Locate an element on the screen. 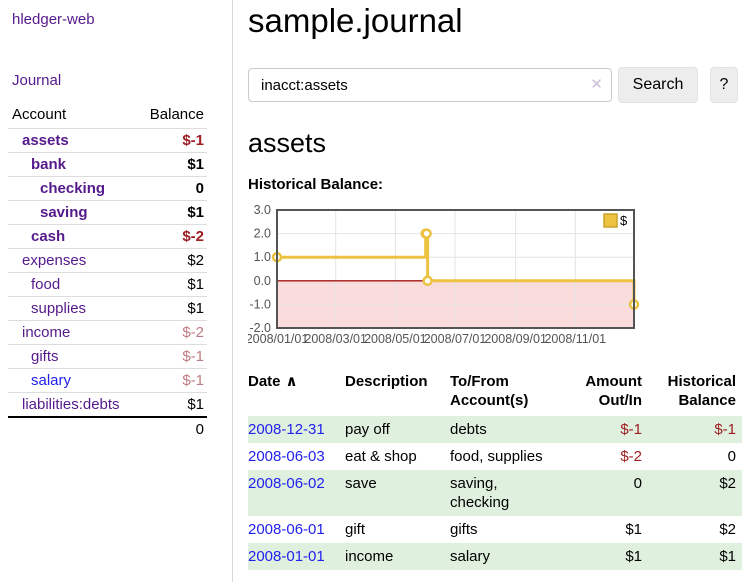 The width and height of the screenshot is (742, 582). transaction-accounts: salary is located at coordinates (470, 556).